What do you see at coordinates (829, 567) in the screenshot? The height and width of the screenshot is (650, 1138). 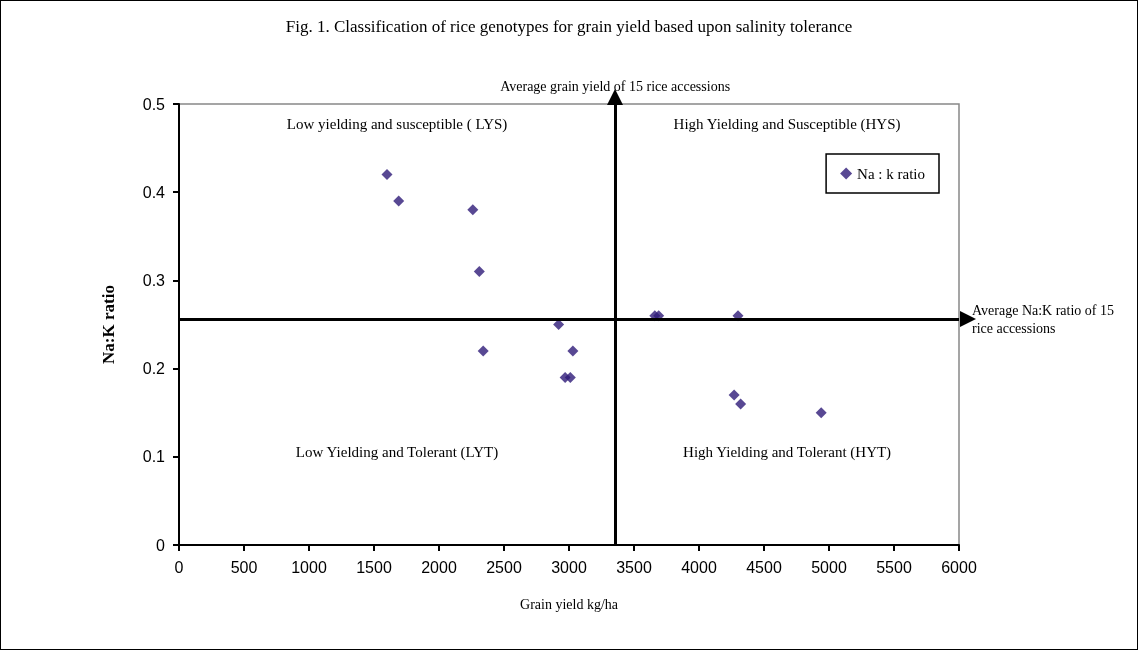 I see `x-tick-label: 5000` at bounding box center [829, 567].